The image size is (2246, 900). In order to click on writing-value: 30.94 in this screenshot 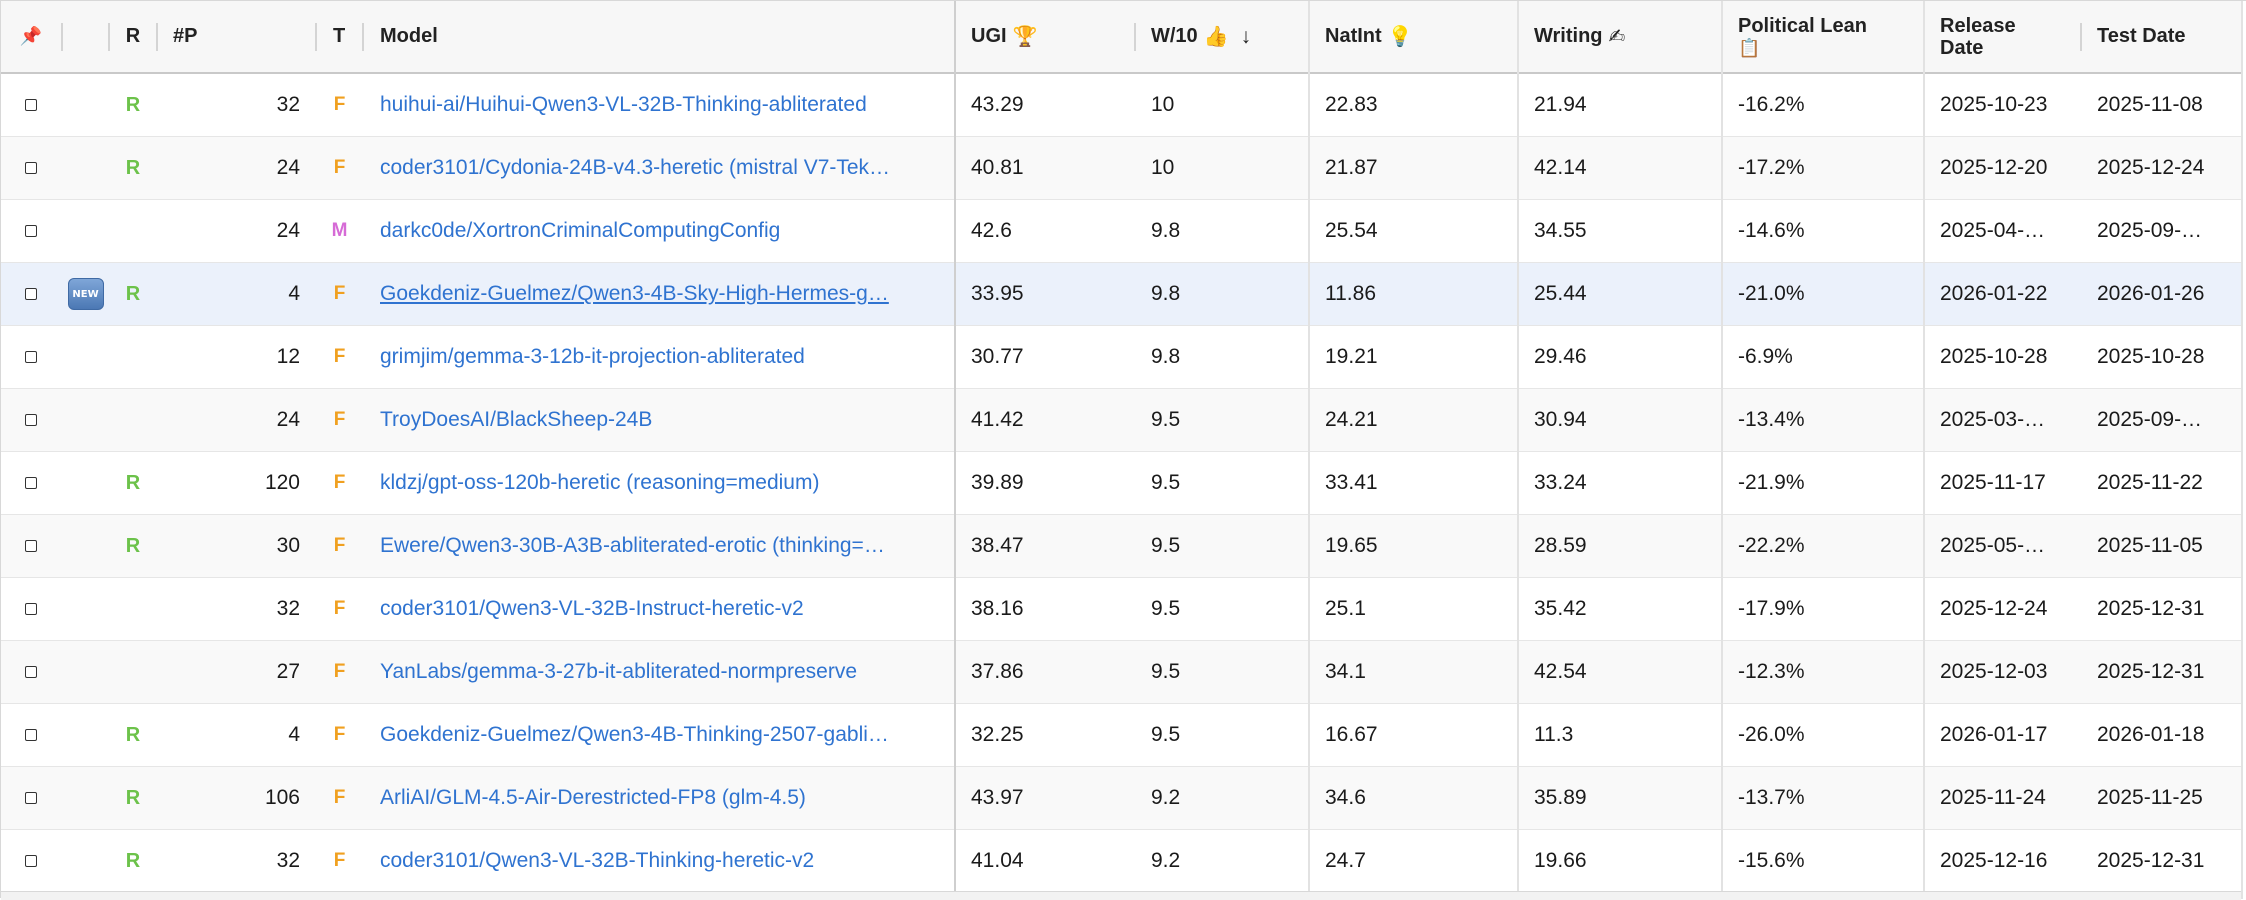, I will do `click(1560, 419)`.